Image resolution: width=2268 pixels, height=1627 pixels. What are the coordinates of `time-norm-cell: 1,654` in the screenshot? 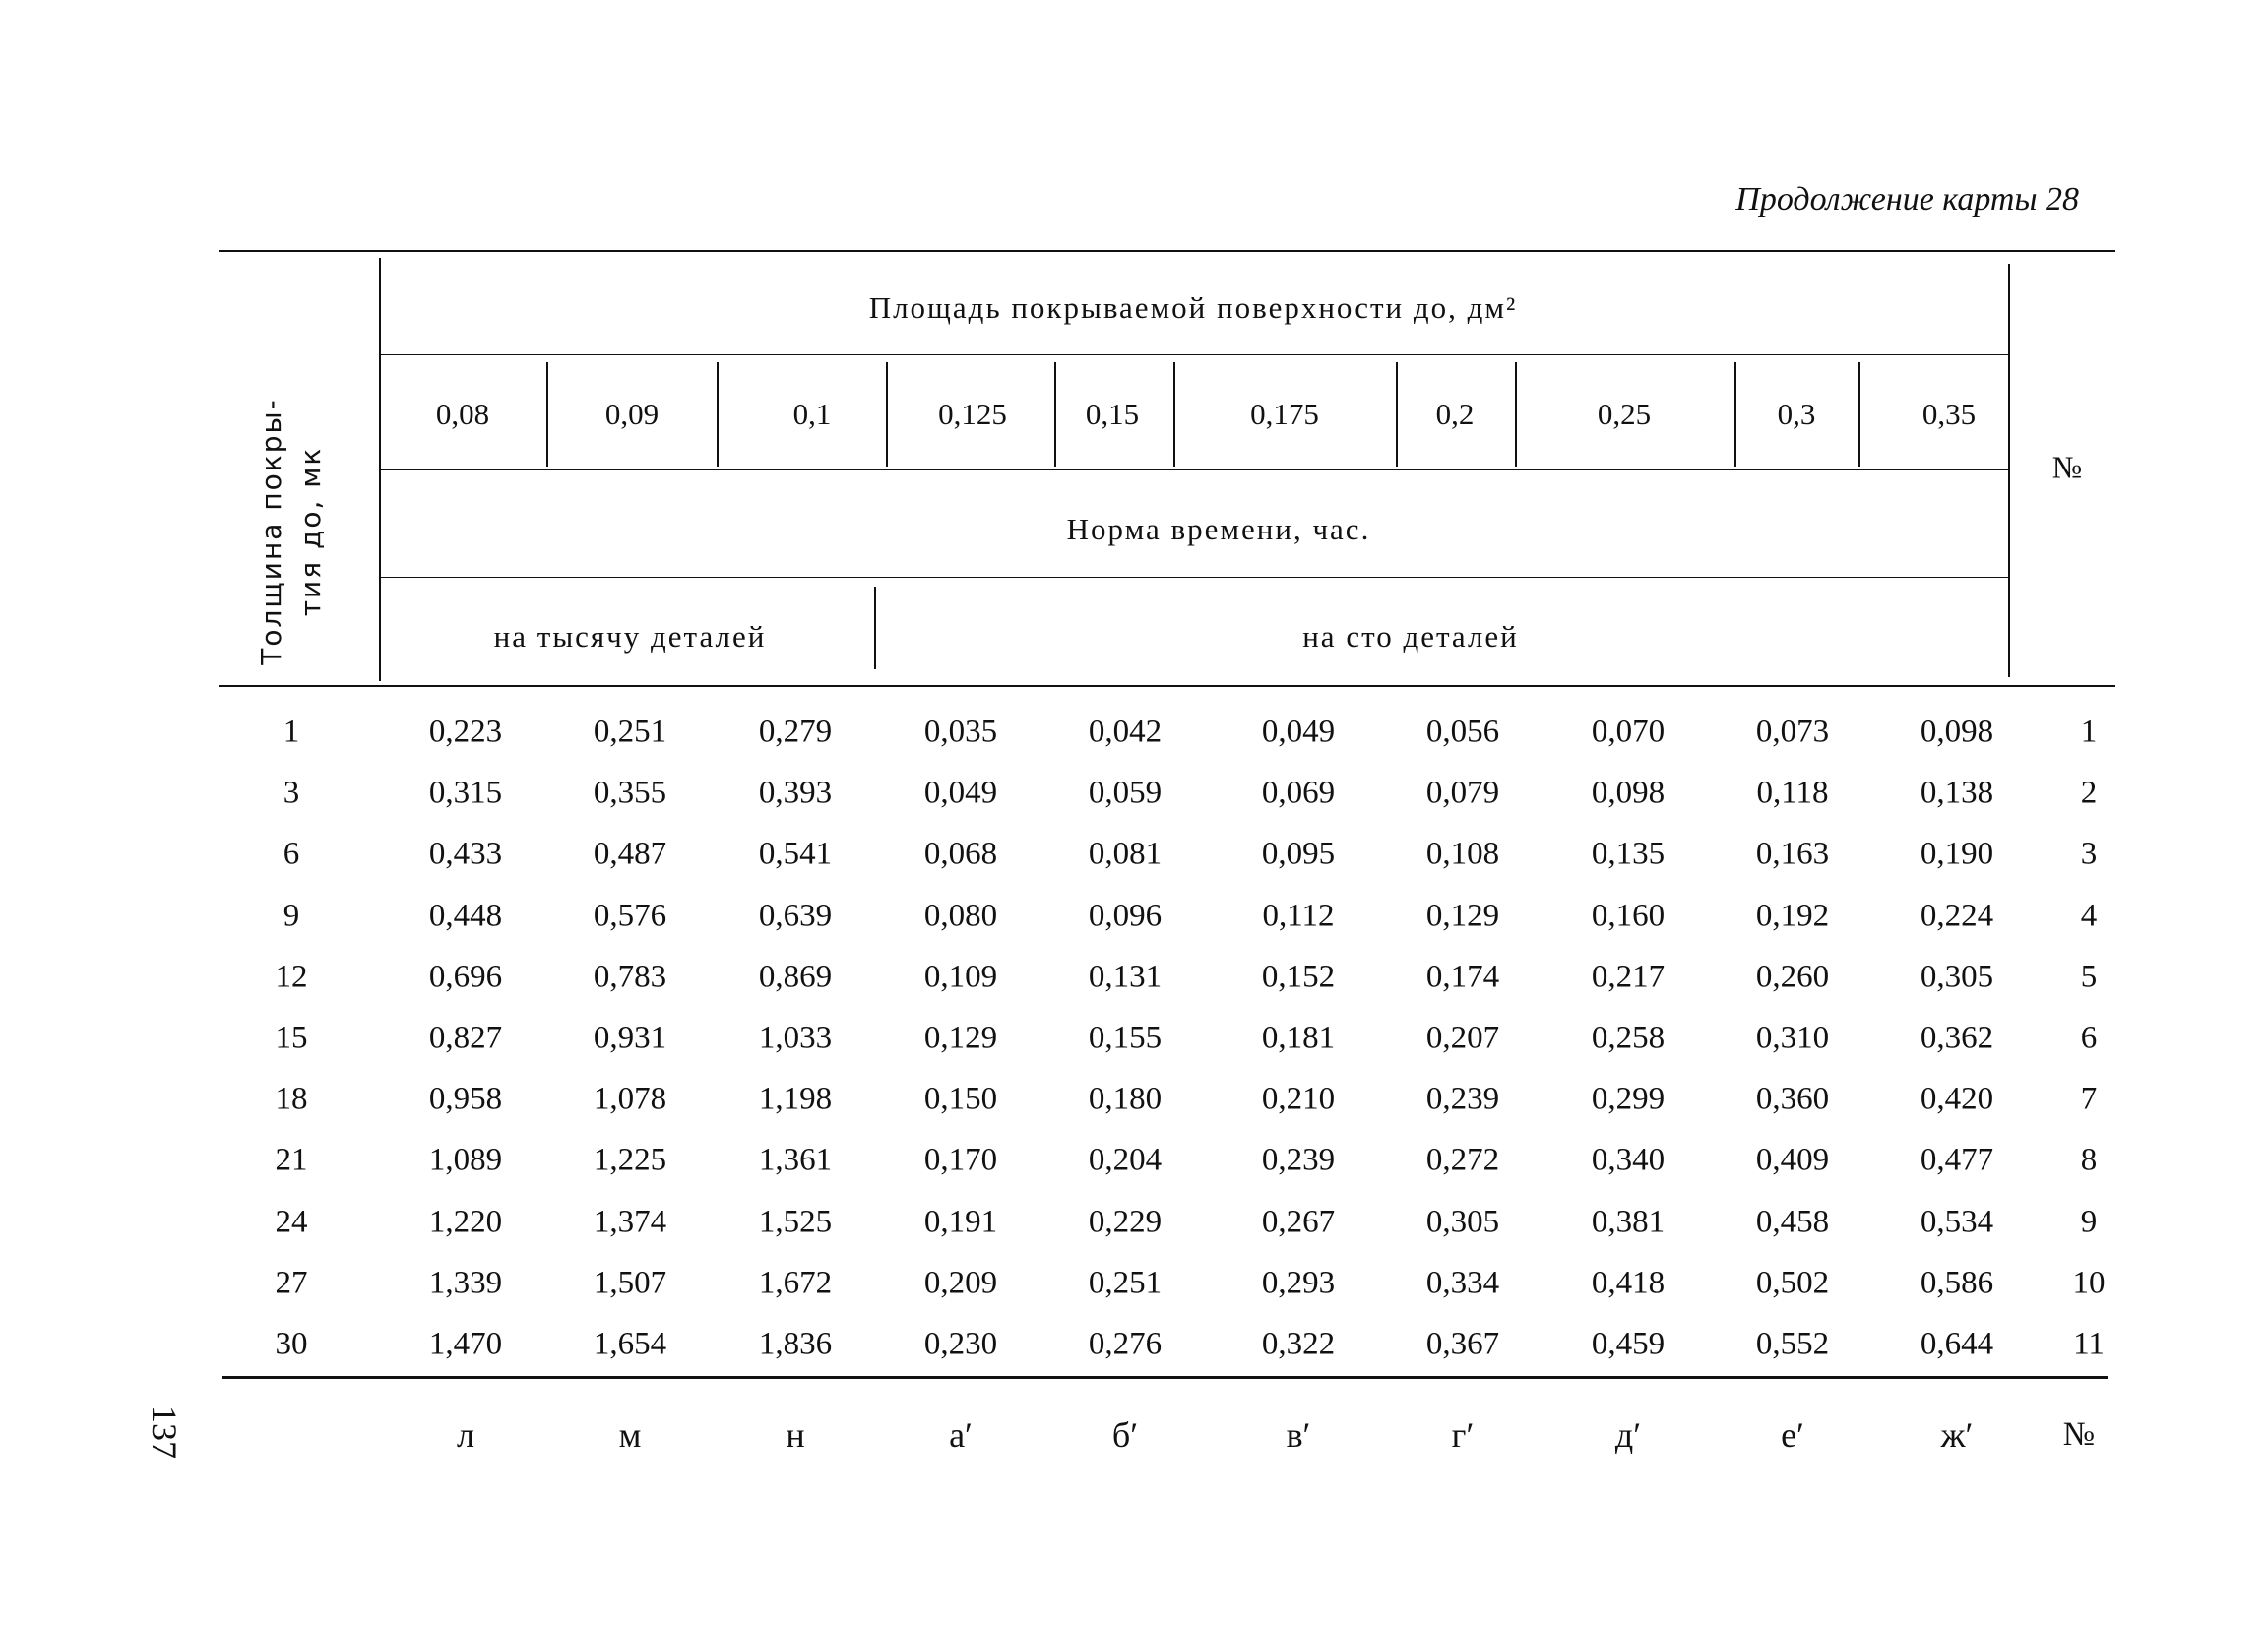 It's located at (630, 1344).